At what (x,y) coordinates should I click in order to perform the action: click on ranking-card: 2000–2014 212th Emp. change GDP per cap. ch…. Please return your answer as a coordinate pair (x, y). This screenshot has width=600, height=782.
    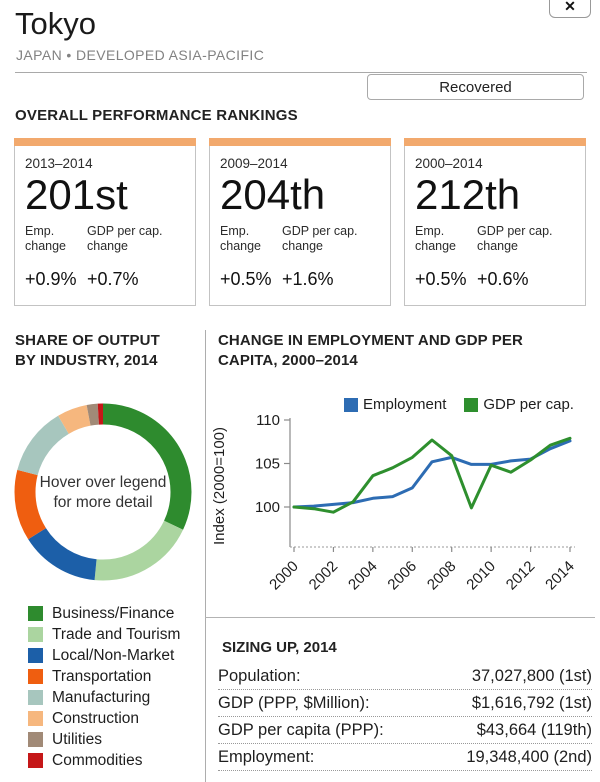
    Looking at the image, I should click on (495, 222).